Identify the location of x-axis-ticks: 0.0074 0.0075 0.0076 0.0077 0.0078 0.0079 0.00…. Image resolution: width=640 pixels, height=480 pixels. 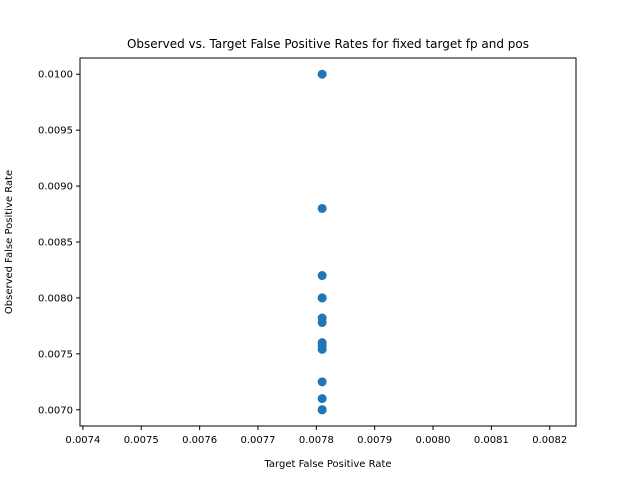
(316, 436).